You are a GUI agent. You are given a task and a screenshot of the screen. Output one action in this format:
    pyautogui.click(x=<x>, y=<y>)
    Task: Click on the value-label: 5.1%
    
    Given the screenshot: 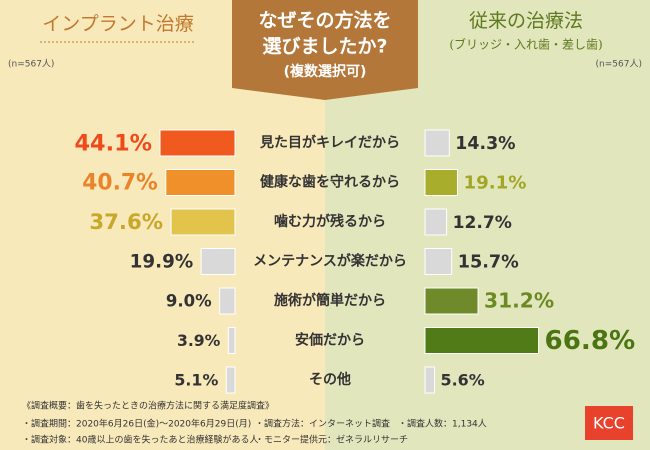 What is the action you would take?
    pyautogui.click(x=196, y=380)
    